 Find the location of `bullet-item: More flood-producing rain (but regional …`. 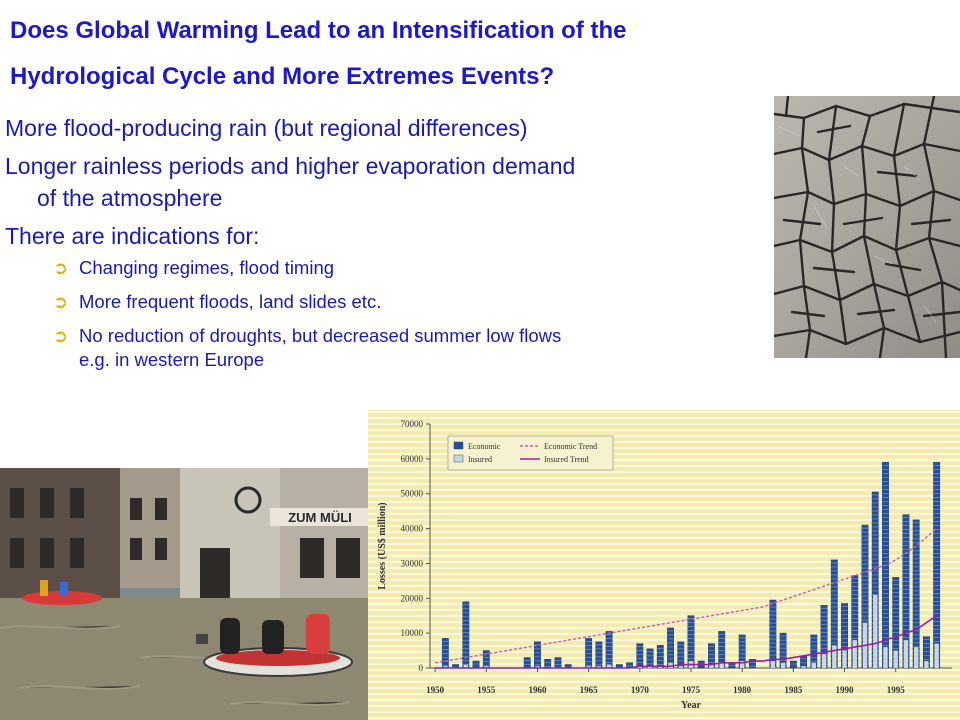

bullet-item: More flood-producing rain (but regional … is located at coordinates (395, 128).